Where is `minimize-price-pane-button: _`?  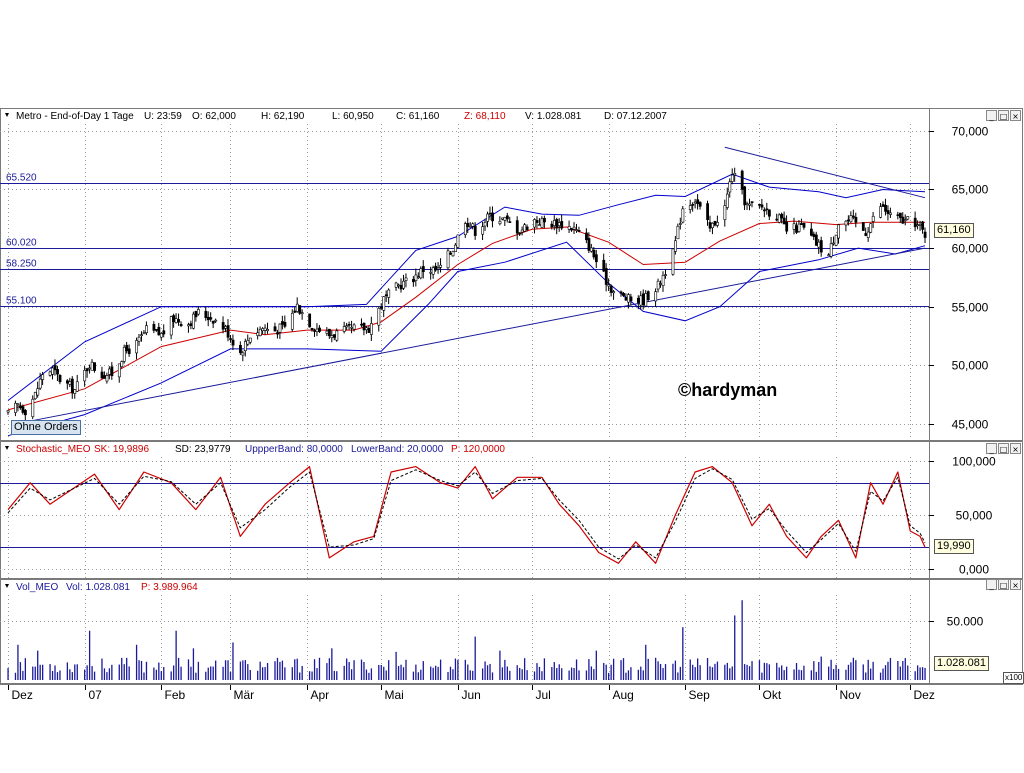
minimize-price-pane-button: _ is located at coordinates (991, 115).